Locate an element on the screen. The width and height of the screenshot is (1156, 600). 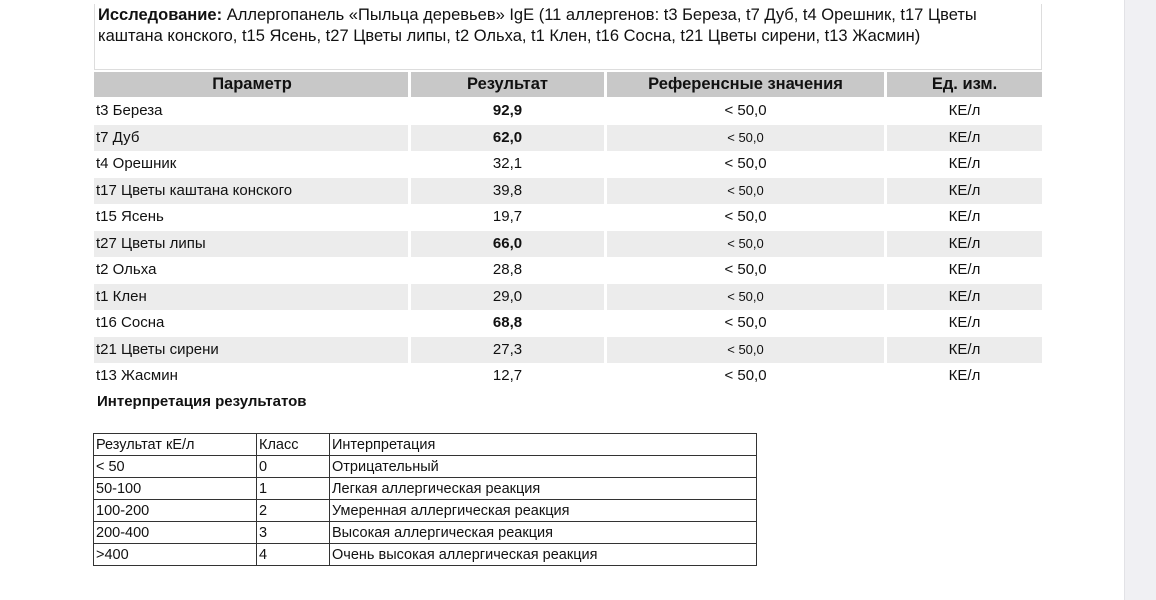
table-row: t13 Жасмин 12,7 < 50,0 КЕ/л is located at coordinates (569, 376).